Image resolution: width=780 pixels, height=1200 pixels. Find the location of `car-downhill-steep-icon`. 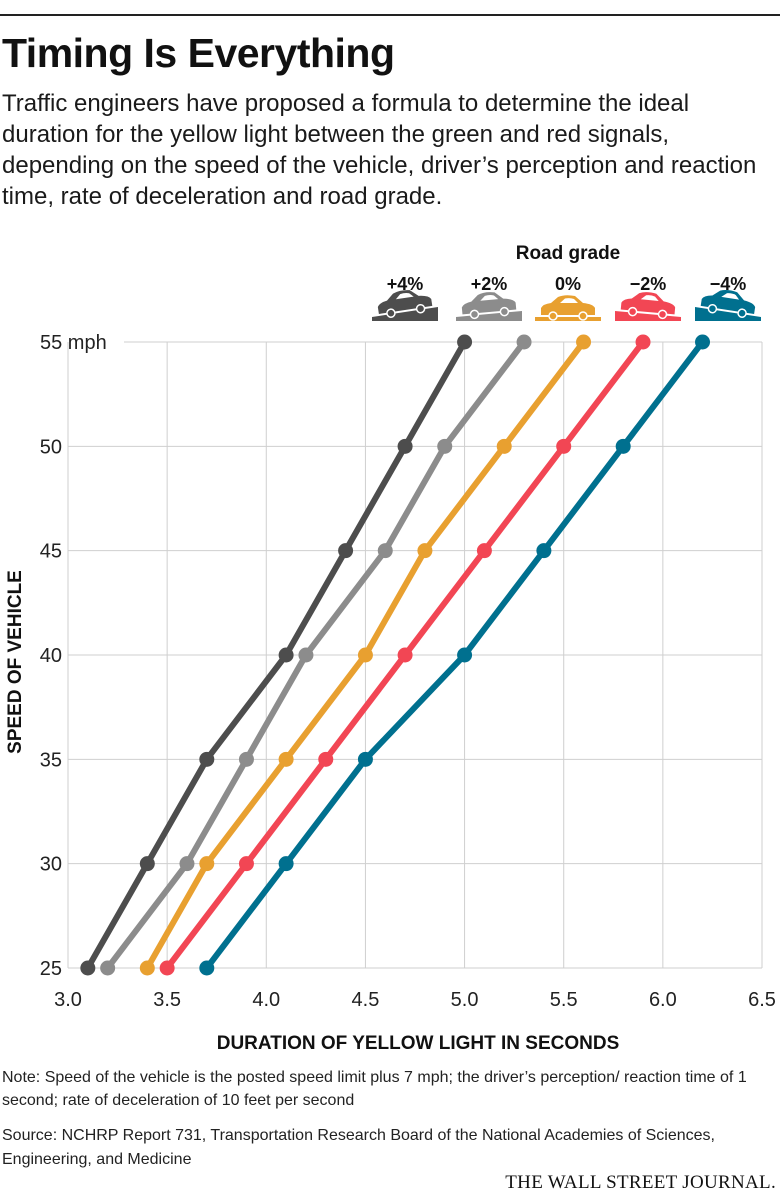

car-downhill-steep-icon is located at coordinates (728, 305).